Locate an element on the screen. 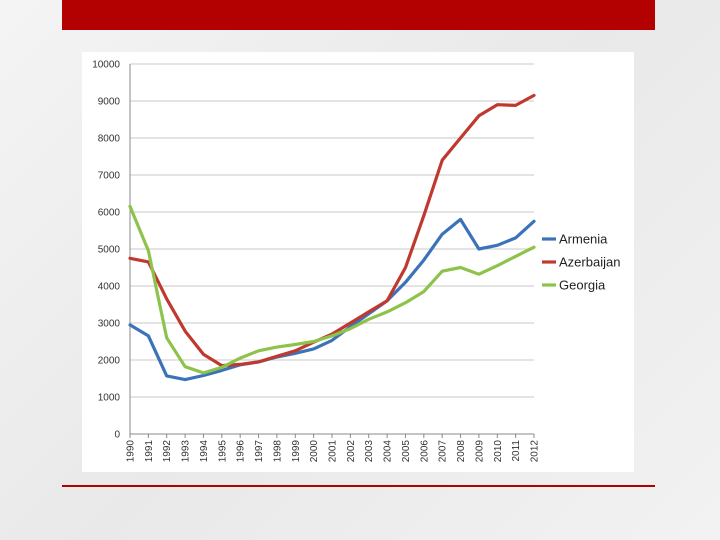  x-tick-label: 1993 is located at coordinates (186, 451).